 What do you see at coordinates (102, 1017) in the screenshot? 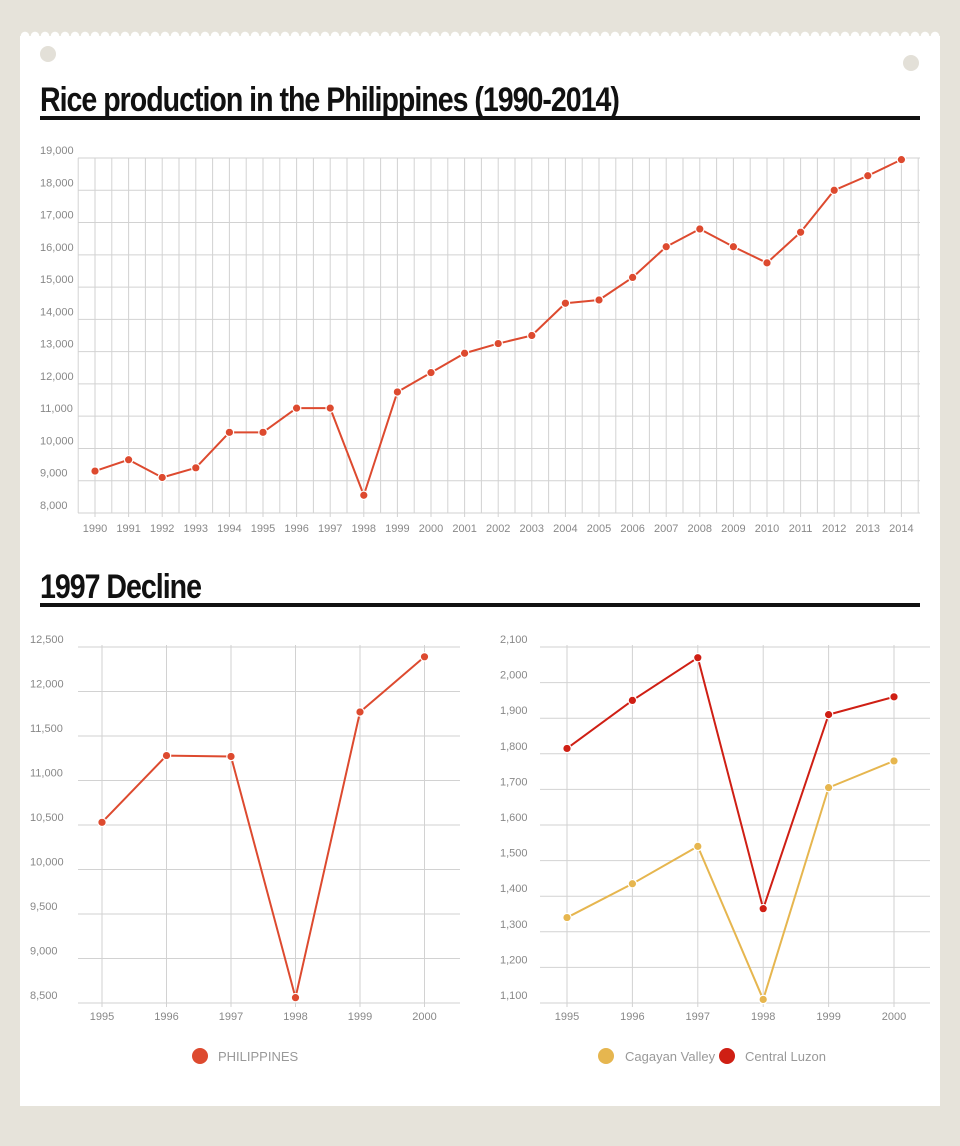
I see `chart2-xtick-label: 1995` at bounding box center [102, 1017].